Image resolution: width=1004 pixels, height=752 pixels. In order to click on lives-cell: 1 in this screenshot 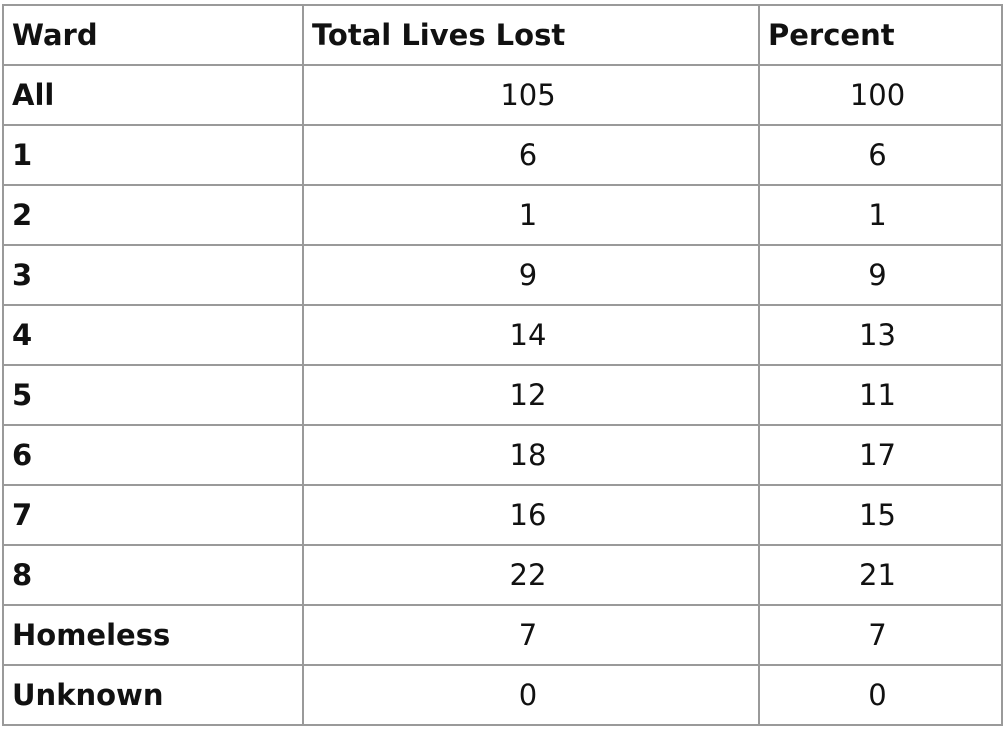, I will do `click(531, 215)`.